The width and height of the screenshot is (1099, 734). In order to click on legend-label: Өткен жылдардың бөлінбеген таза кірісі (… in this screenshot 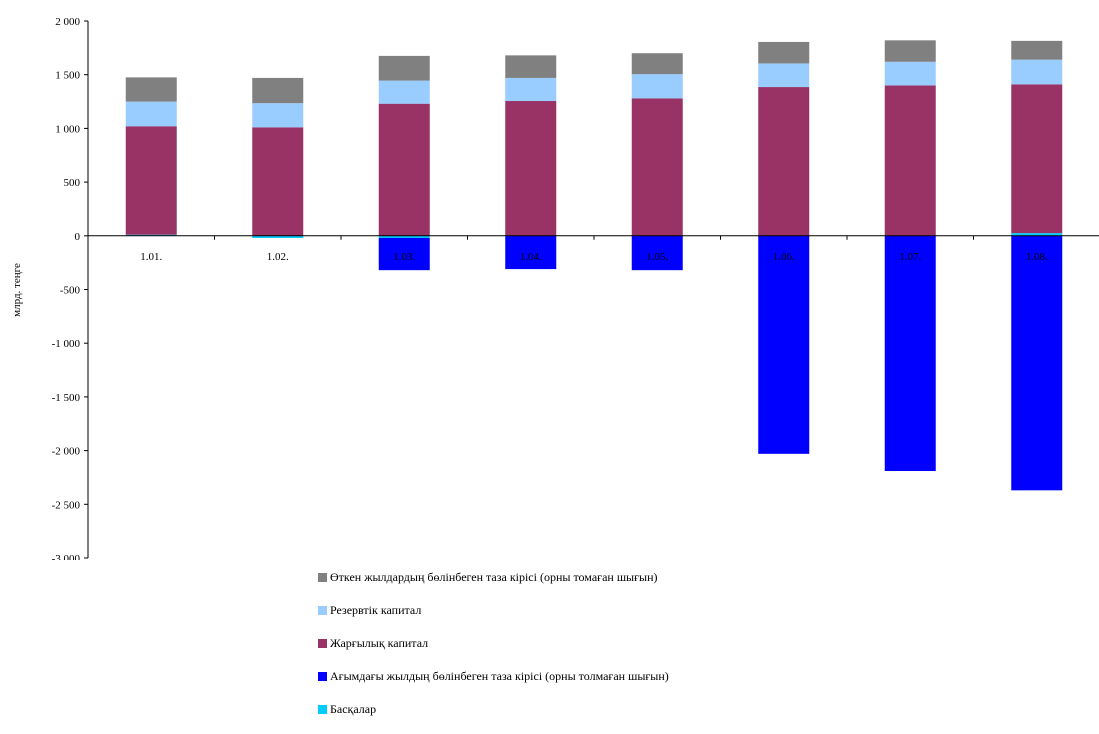, I will do `click(494, 576)`.